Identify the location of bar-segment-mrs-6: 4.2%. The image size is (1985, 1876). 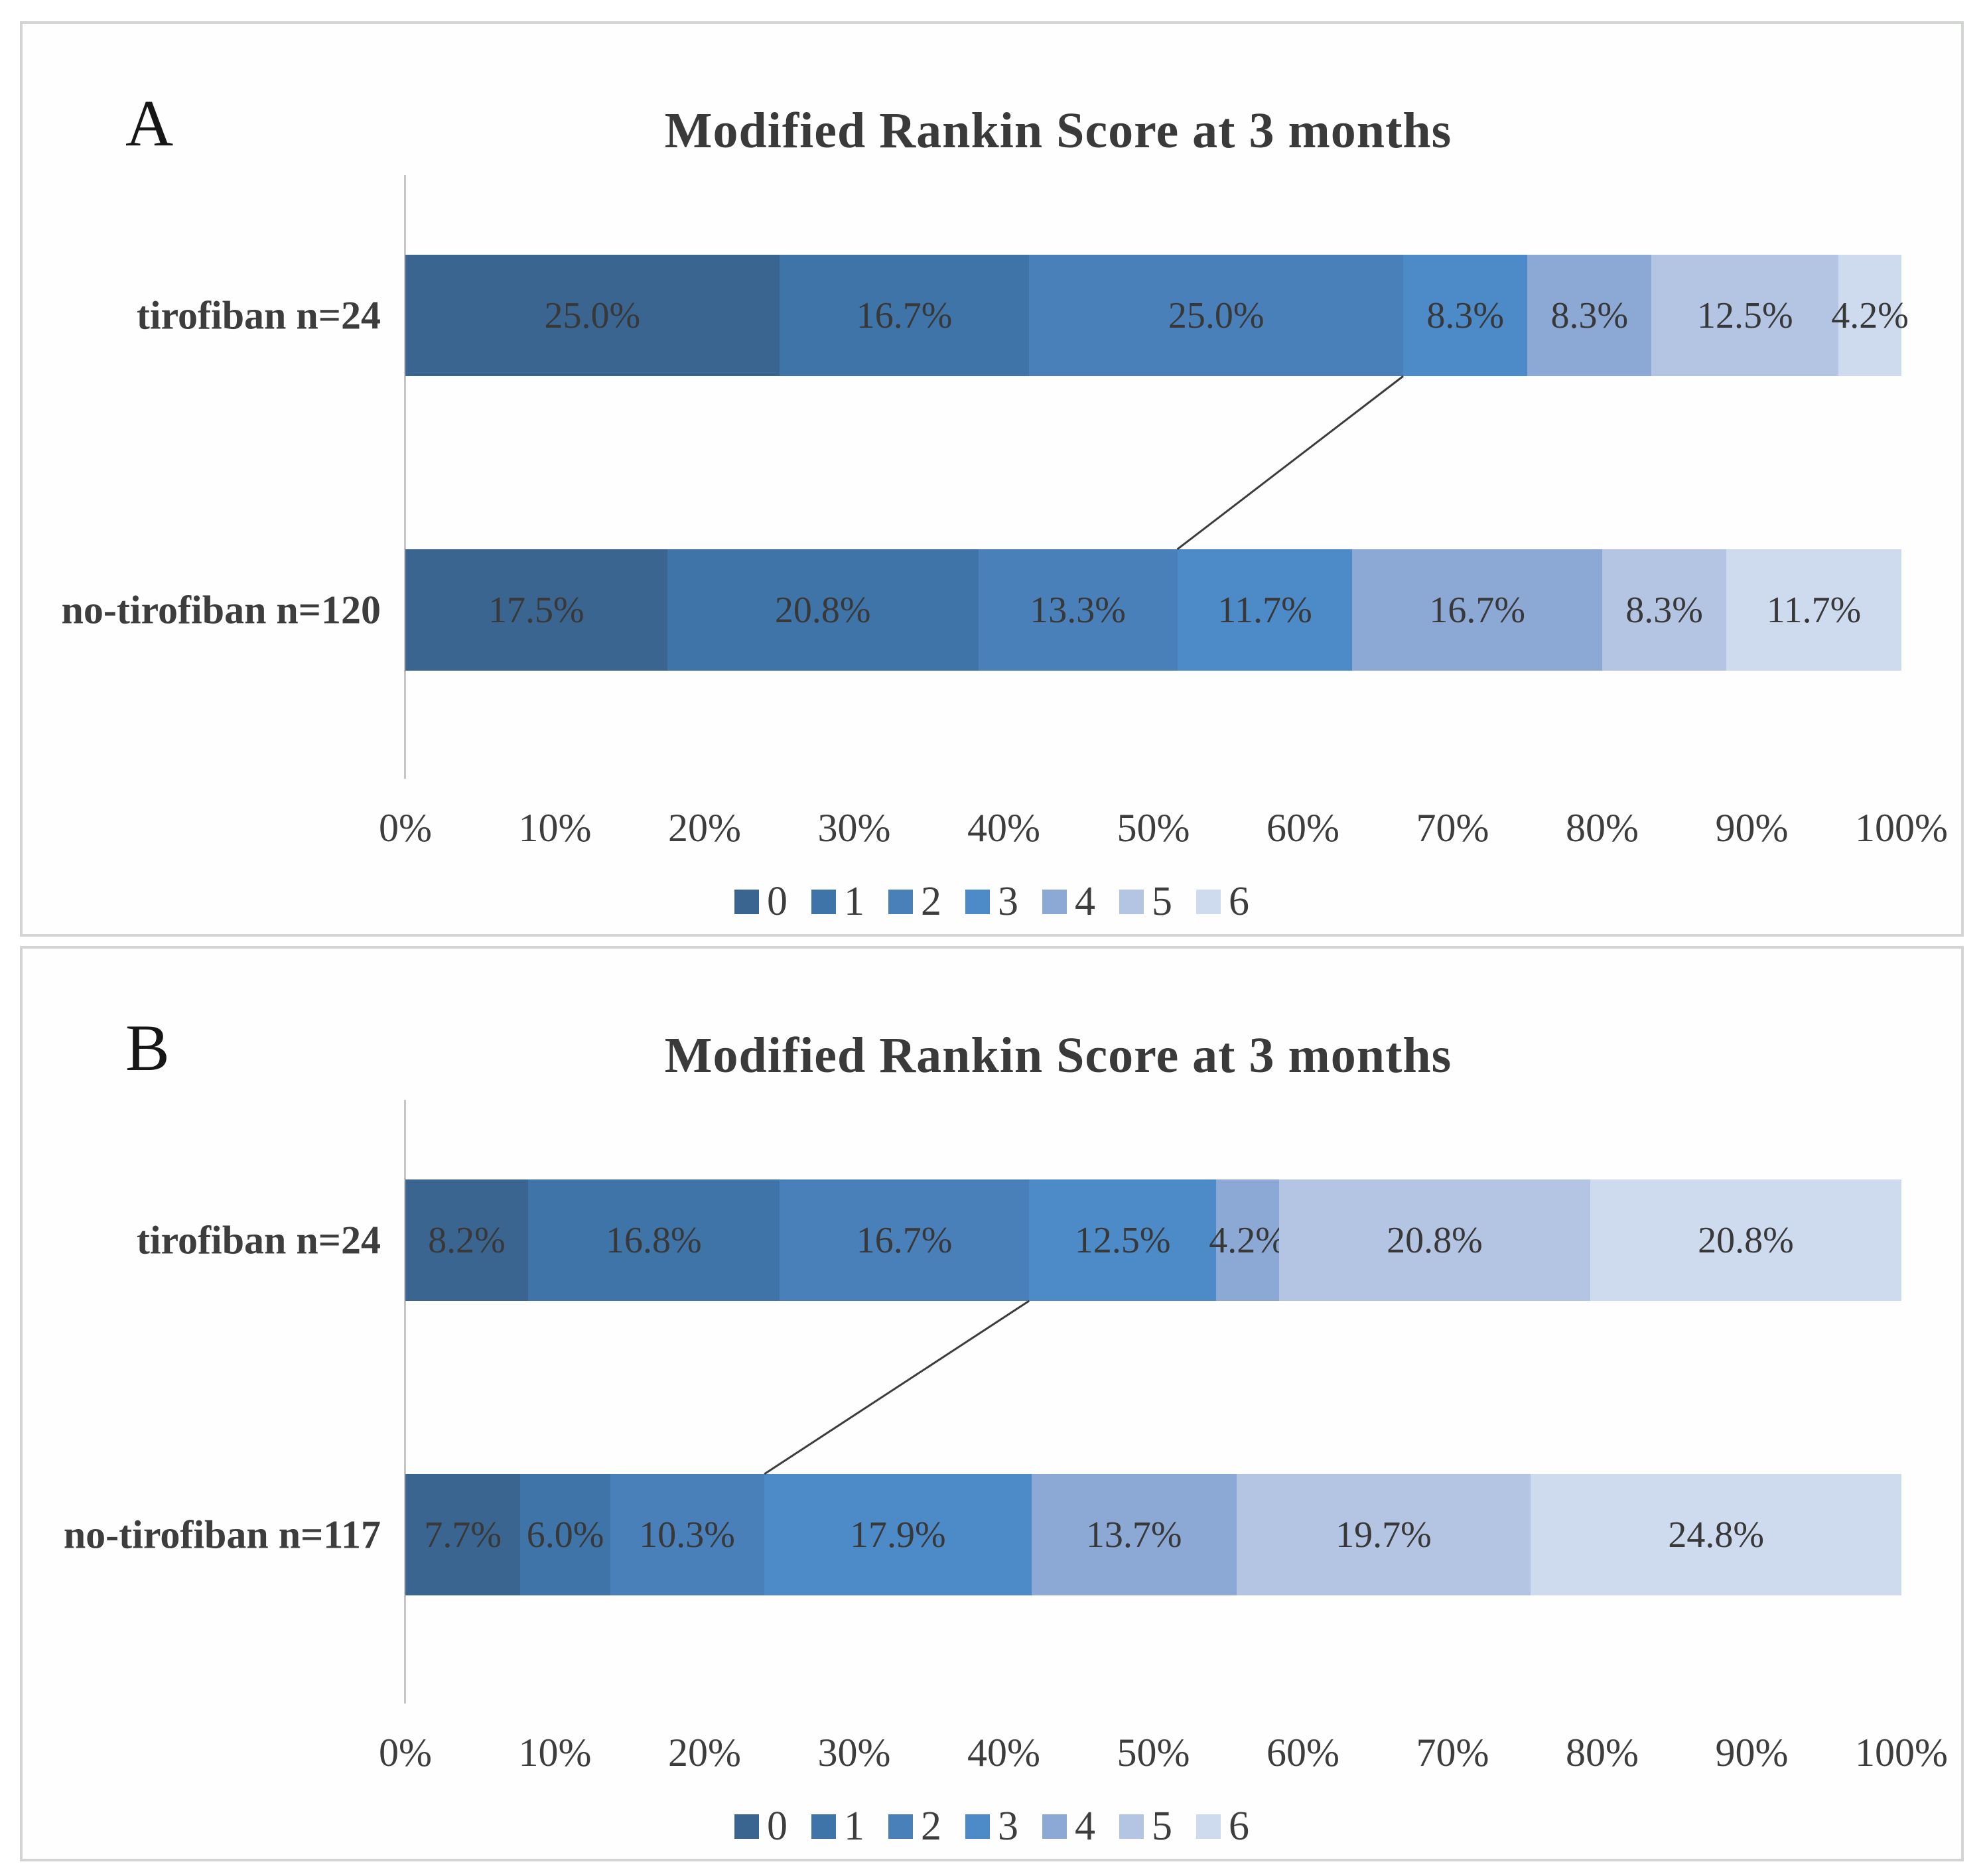
(1870, 315).